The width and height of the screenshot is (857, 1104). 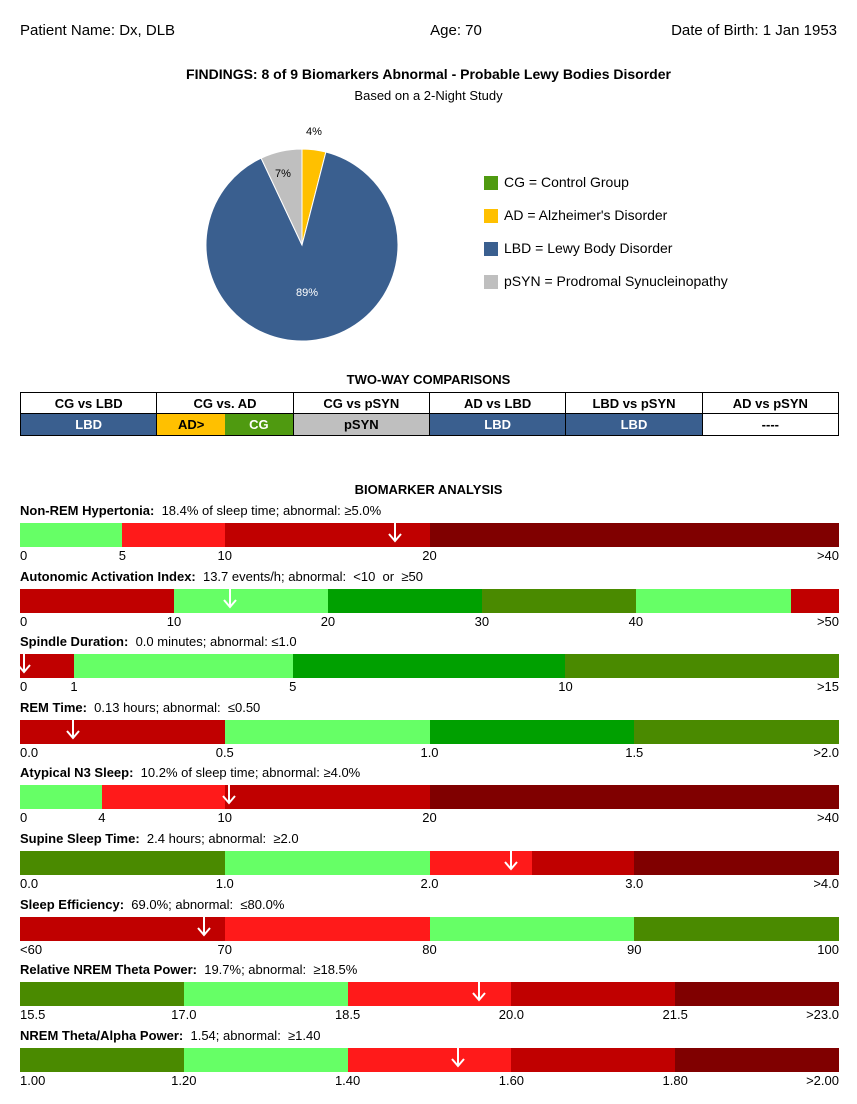 What do you see at coordinates (53, 707) in the screenshot?
I see `biomarker-name: REM Time:` at bounding box center [53, 707].